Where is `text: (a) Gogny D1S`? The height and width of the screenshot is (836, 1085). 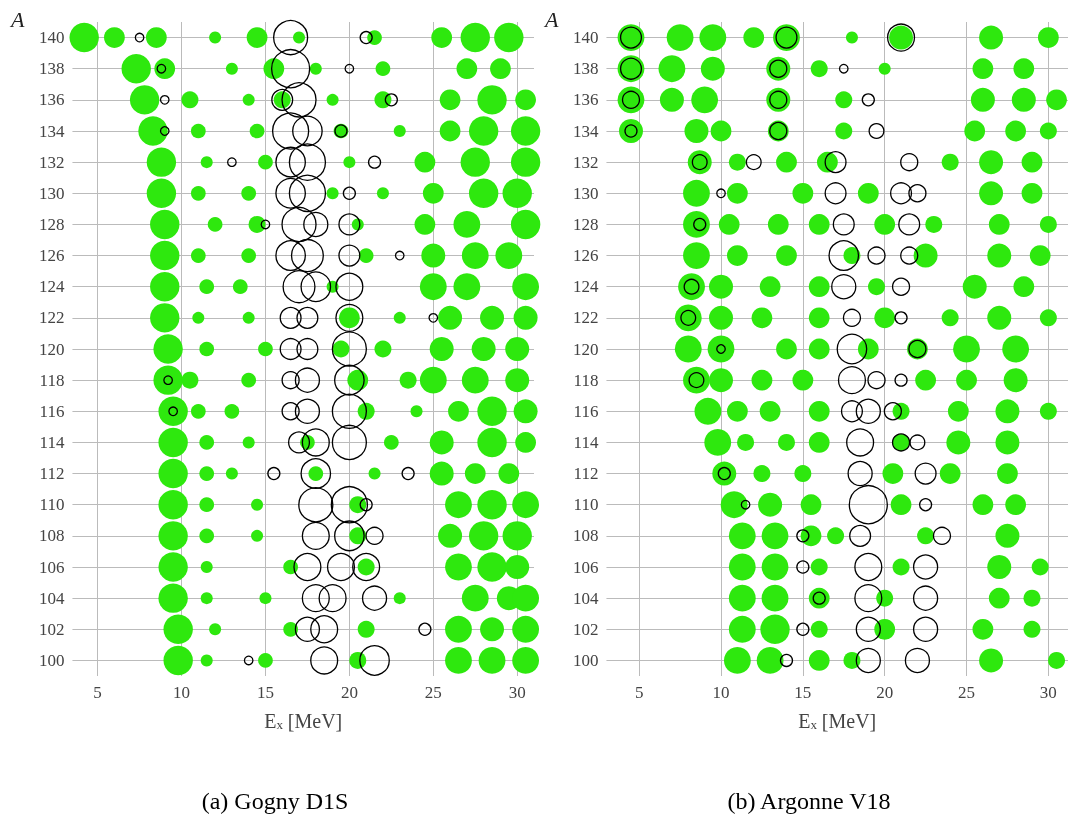
text: (a) Gogny D1S is located at coordinates (275, 801).